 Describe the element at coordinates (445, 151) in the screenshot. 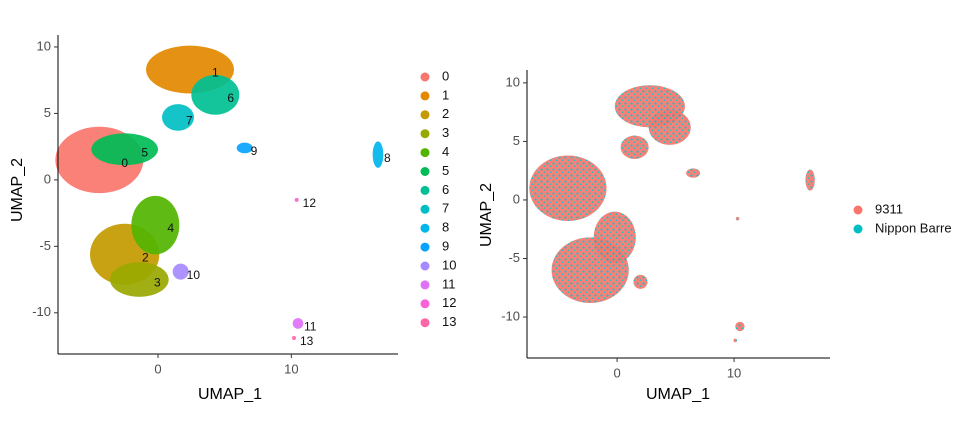

I see `legend-label: 4` at that location.